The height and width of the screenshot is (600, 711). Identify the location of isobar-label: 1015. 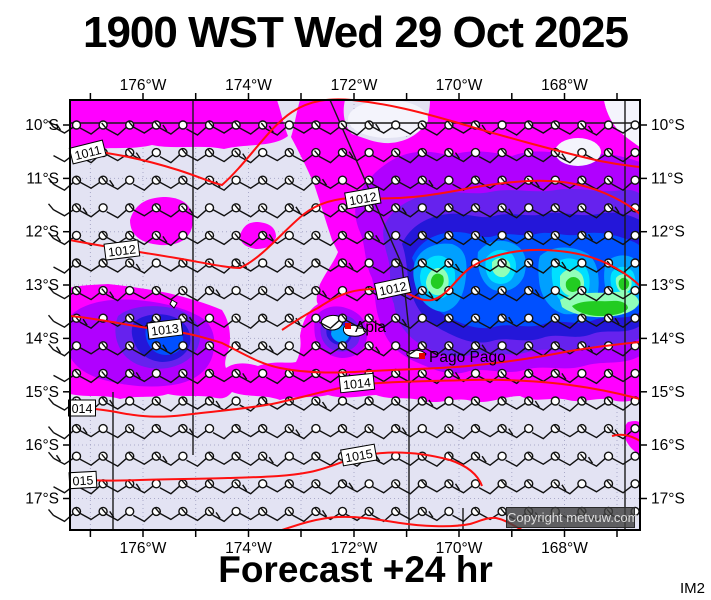
(359, 455).